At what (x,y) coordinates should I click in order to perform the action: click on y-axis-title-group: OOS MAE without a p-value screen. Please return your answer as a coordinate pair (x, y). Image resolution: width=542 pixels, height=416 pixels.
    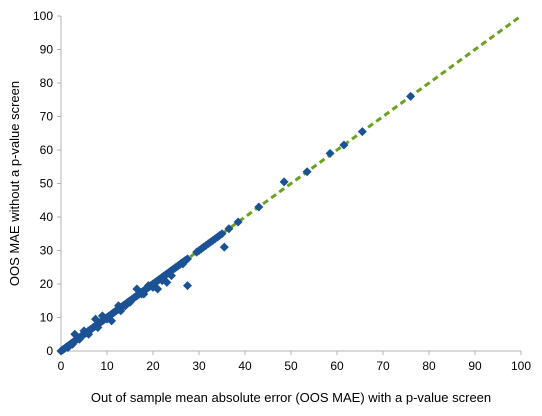
    Looking at the image, I should click on (14, 183).